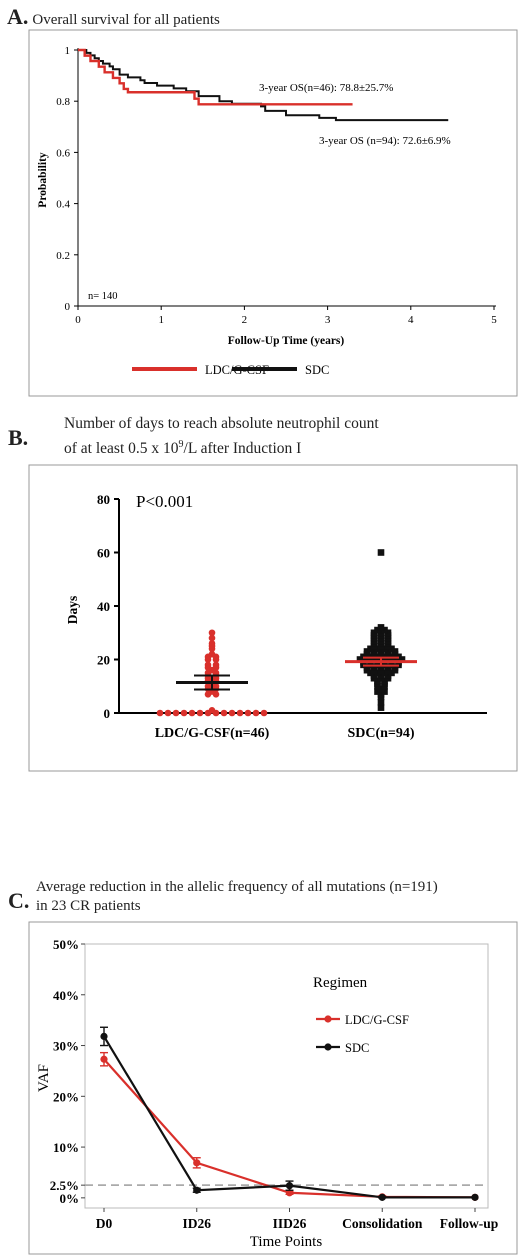 The image size is (520, 1258). What do you see at coordinates (212, 733) in the screenshot?
I see `x-category-label: LDC/G-CSF(n=46)` at bounding box center [212, 733].